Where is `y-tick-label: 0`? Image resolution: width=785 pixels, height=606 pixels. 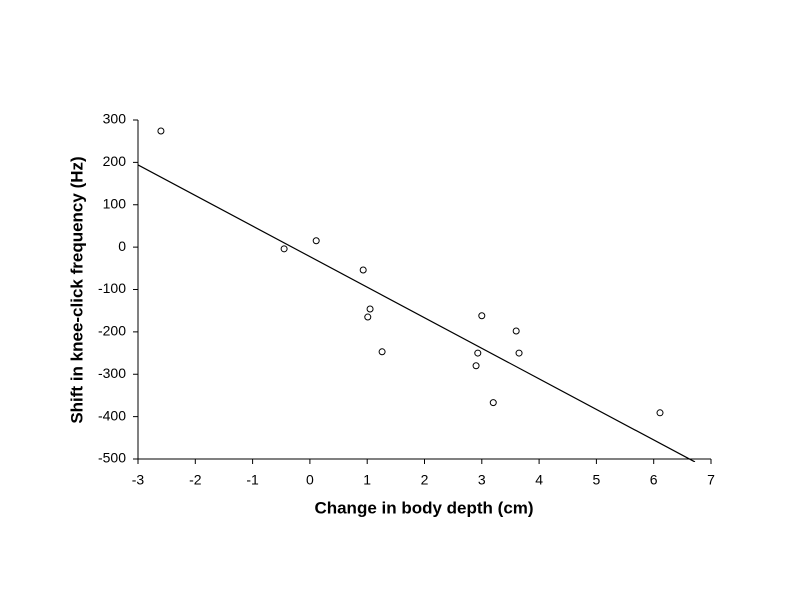 y-tick-label: 0 is located at coordinates (122, 246).